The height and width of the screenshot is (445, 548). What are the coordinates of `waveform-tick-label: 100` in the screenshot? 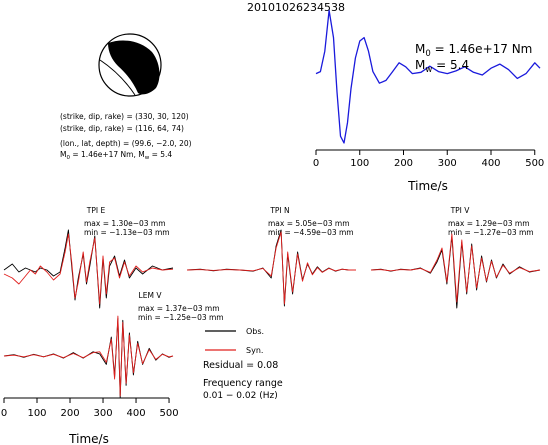 It's located at (36, 413).